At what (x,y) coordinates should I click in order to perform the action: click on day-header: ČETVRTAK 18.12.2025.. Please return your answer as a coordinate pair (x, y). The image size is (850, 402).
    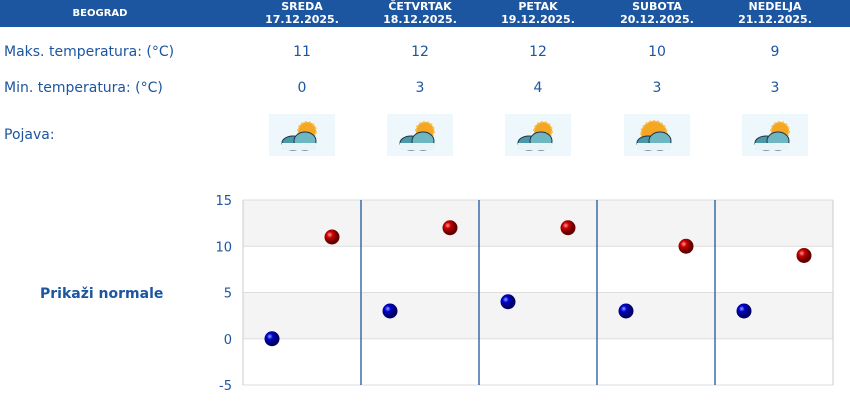
    Looking at the image, I should click on (420, 13).